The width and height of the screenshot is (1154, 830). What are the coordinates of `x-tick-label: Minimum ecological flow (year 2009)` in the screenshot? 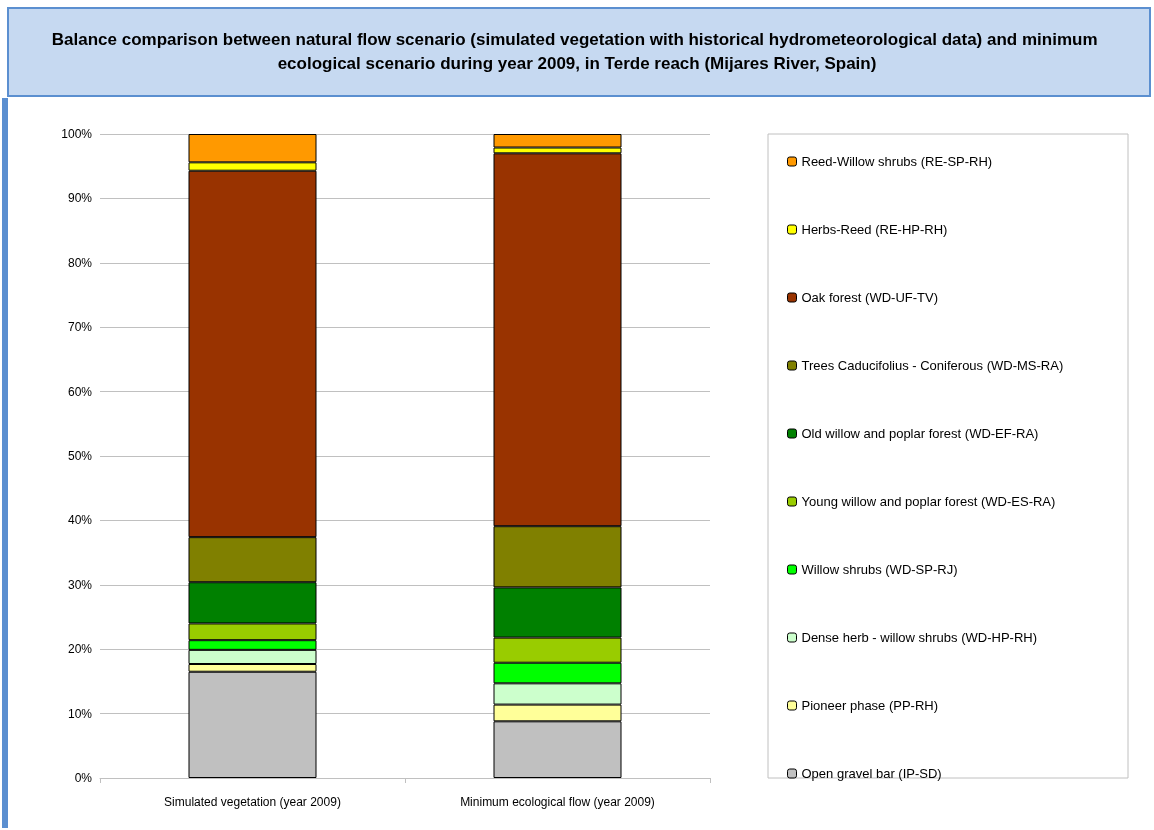 It's located at (557, 802).